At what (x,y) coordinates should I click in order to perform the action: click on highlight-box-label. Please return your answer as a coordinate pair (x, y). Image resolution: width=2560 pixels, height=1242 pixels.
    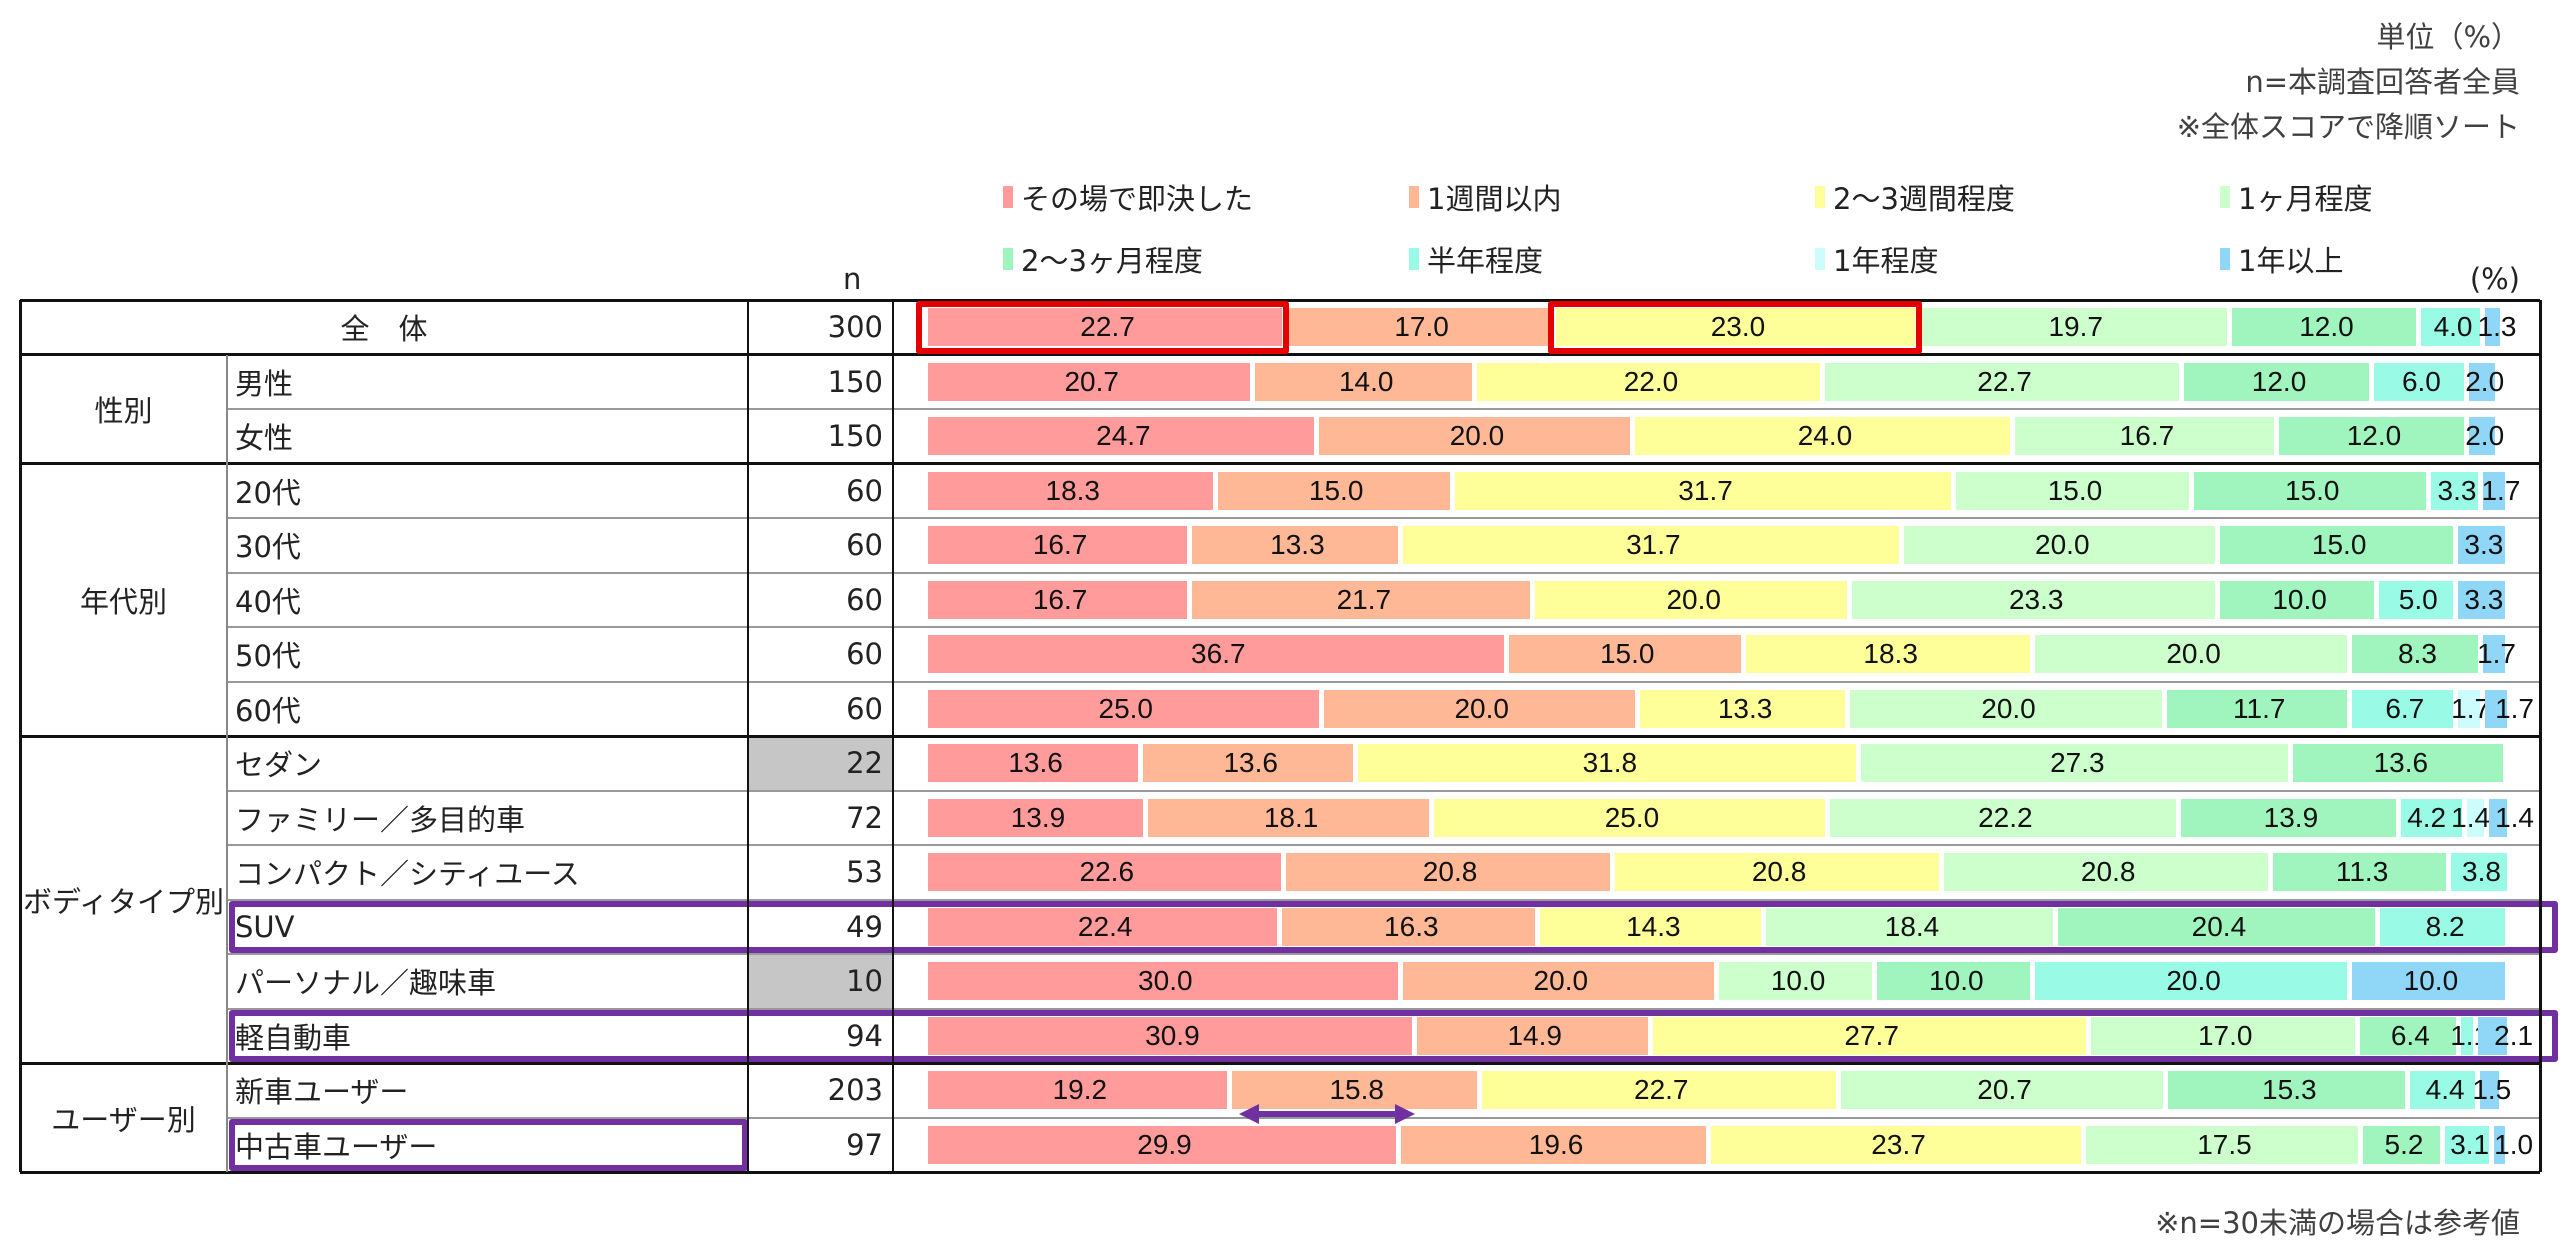
    Looking at the image, I should click on (488, 1144).